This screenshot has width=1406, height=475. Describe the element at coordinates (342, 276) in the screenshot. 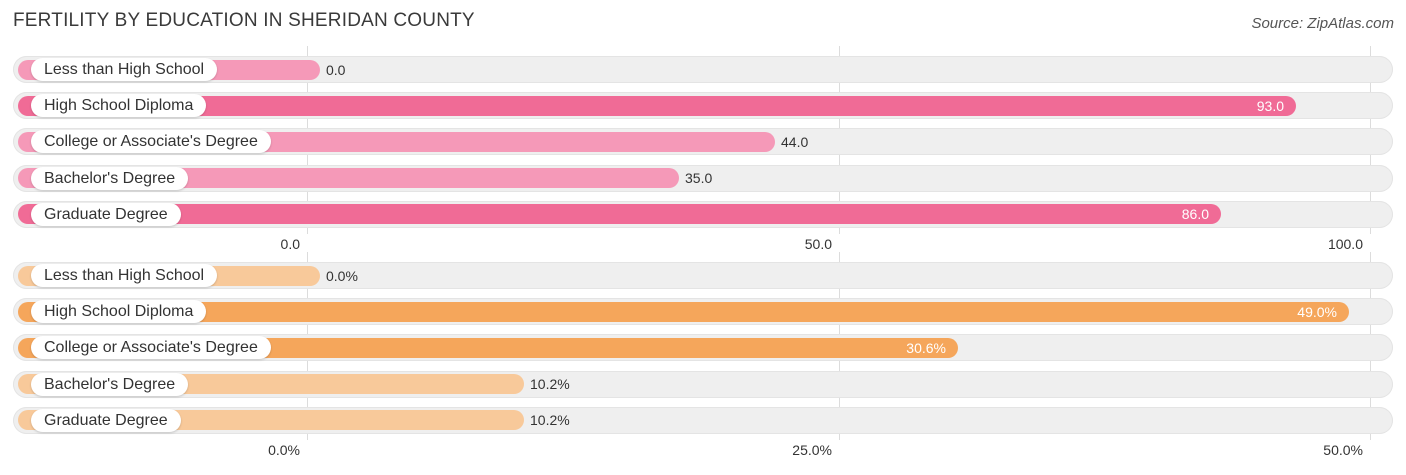

I see `value-label: 0.0%` at that location.